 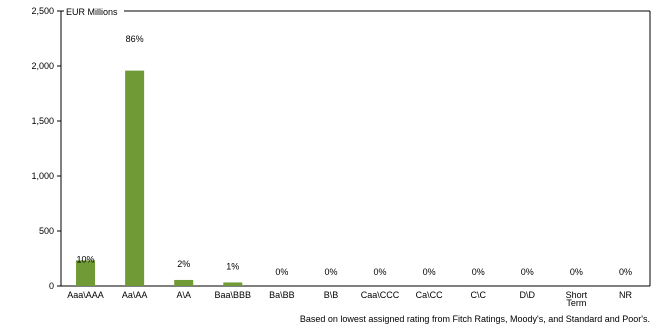 What do you see at coordinates (528, 295) in the screenshot?
I see `x-tick-label: D\D` at bounding box center [528, 295].